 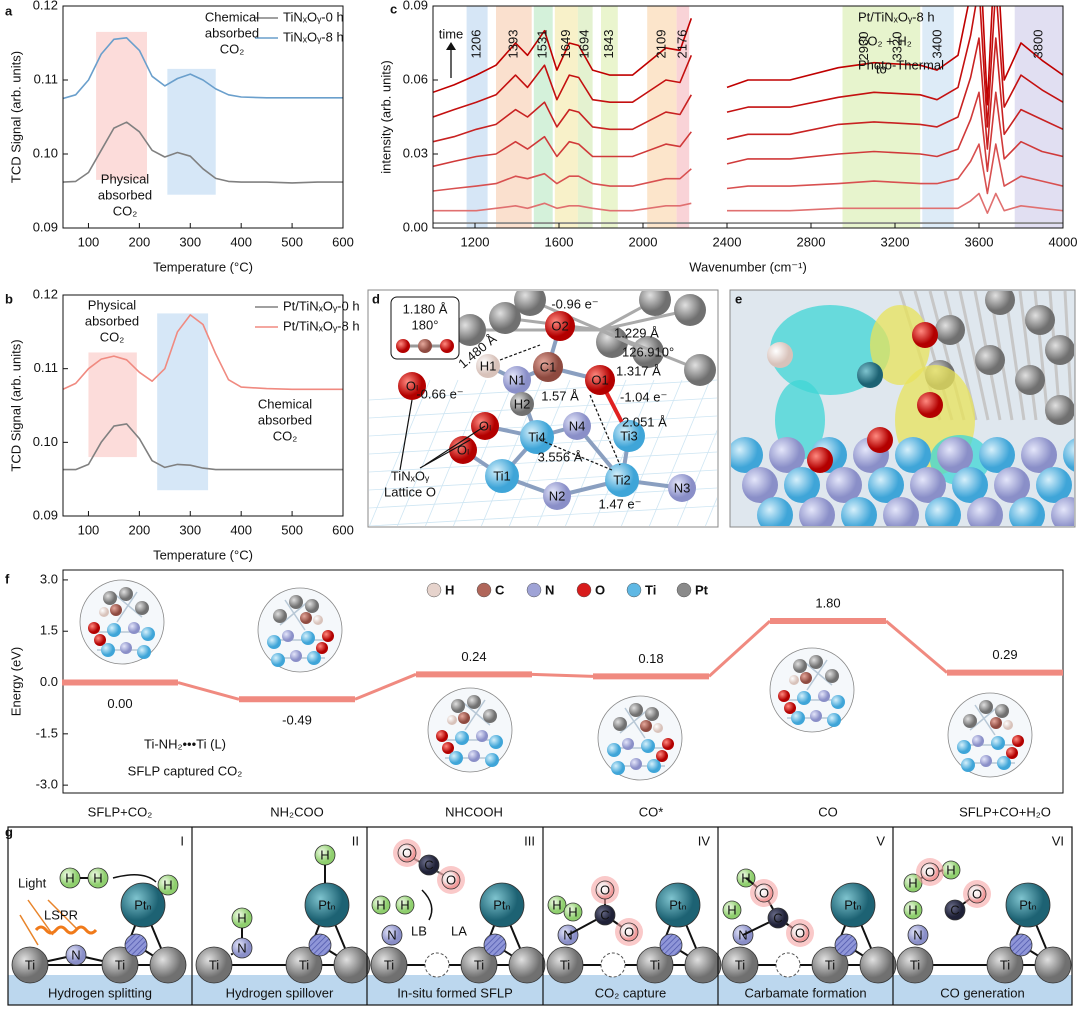 What do you see at coordinates (313, 16) in the screenshot?
I see `legend-label: TiNₓOᵧ-0 h` at bounding box center [313, 16].